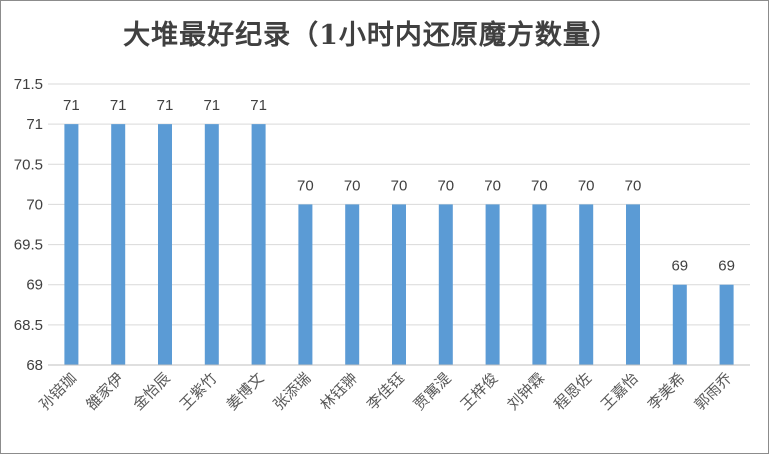  Describe the element at coordinates (34, 124) in the screenshot. I see `y-tick-label: 71` at that location.